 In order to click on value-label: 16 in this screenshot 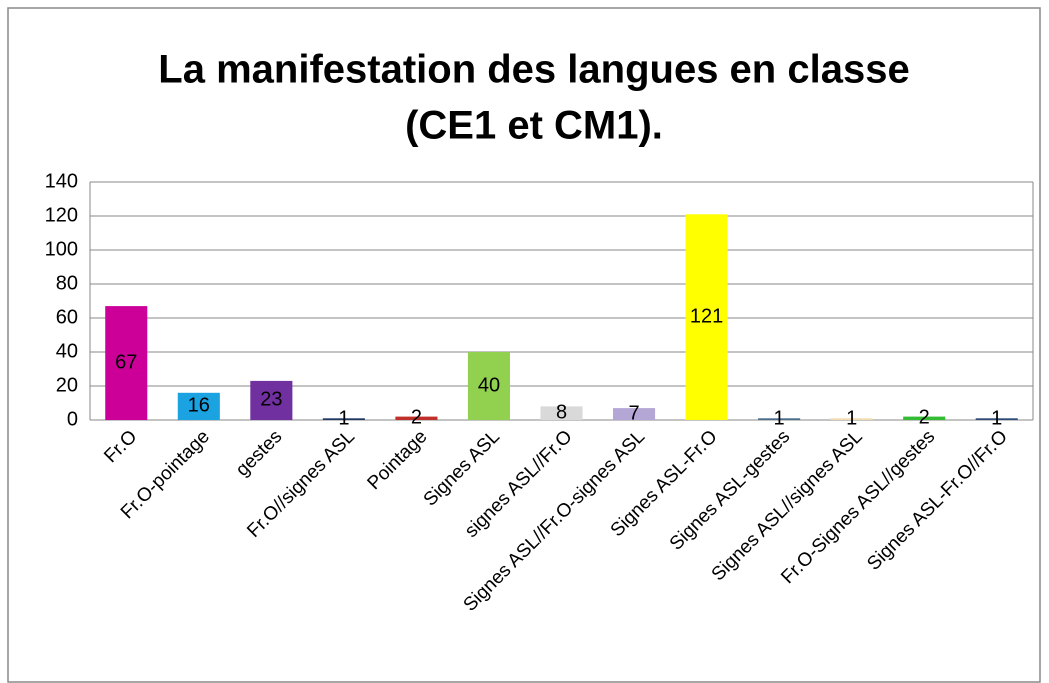, I will do `click(199, 406)`.